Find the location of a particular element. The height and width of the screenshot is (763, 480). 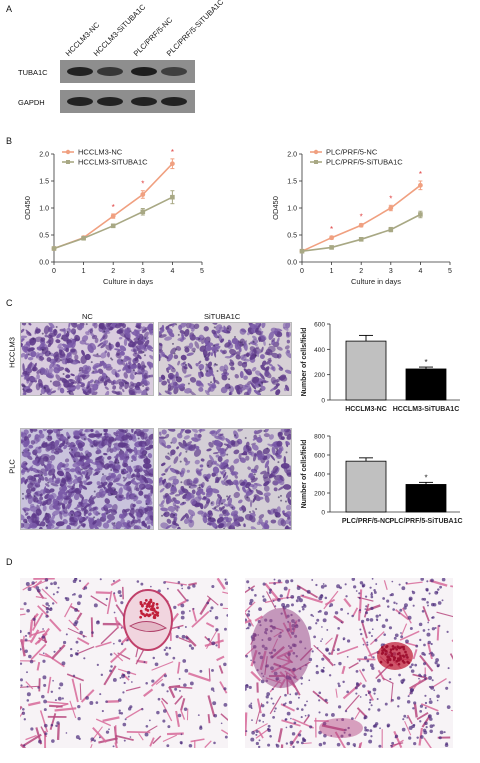

significance-star: * is located at coordinates (425, 362).